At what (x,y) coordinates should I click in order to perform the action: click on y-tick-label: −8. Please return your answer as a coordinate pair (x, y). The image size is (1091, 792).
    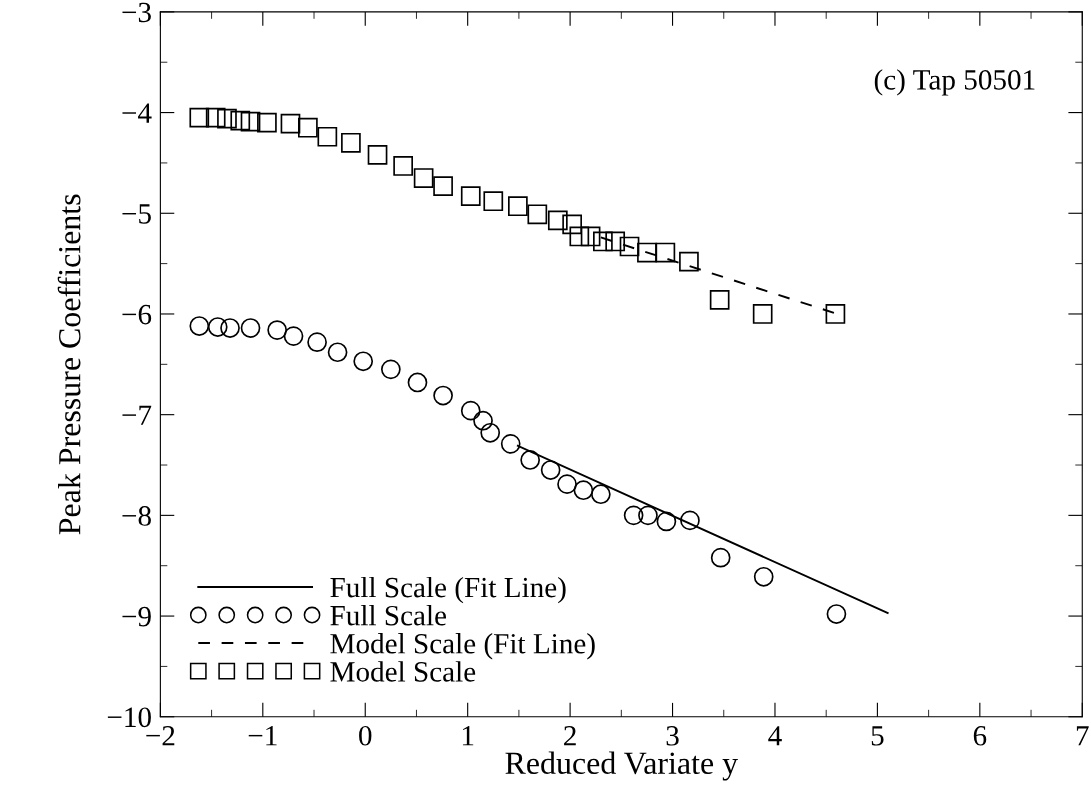
    Looking at the image, I should click on (136, 516).